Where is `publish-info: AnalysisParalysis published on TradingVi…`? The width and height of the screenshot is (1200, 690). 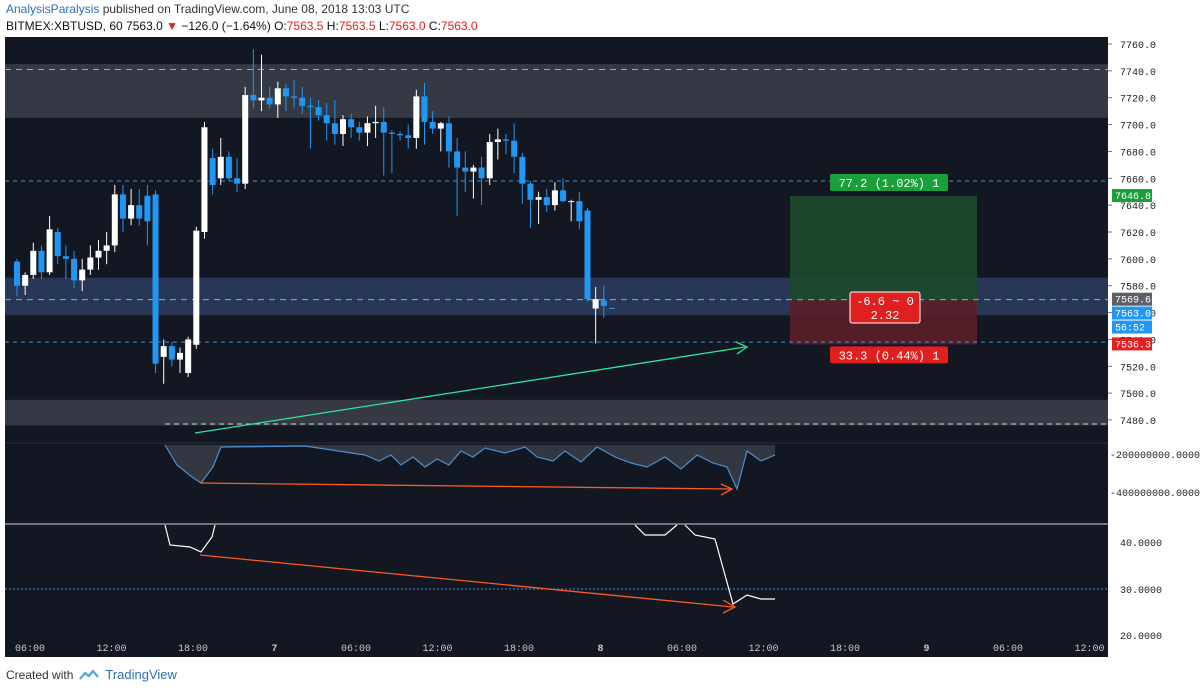 publish-info: AnalysisParalysis published on TradingVi… is located at coordinates (207, 9).